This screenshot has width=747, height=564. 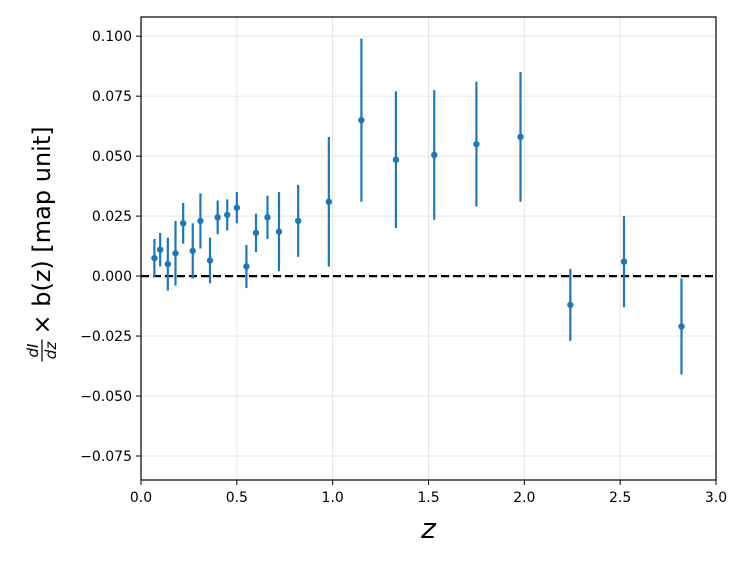 I want to click on x-tick-label: 1.5, so click(x=428, y=498).